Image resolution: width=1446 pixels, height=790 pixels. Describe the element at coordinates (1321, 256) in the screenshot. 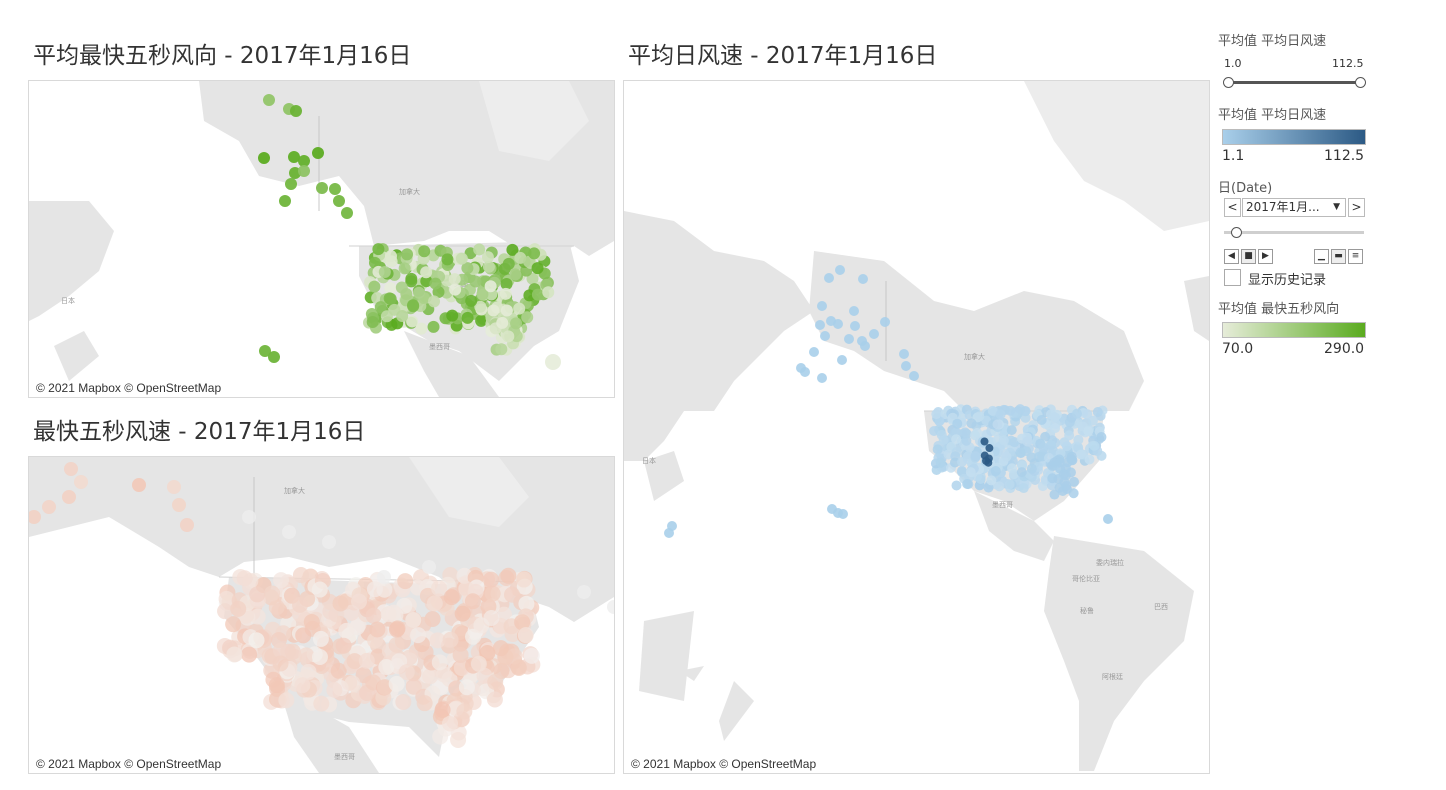

I see `speed-slow-button: ▁` at that location.